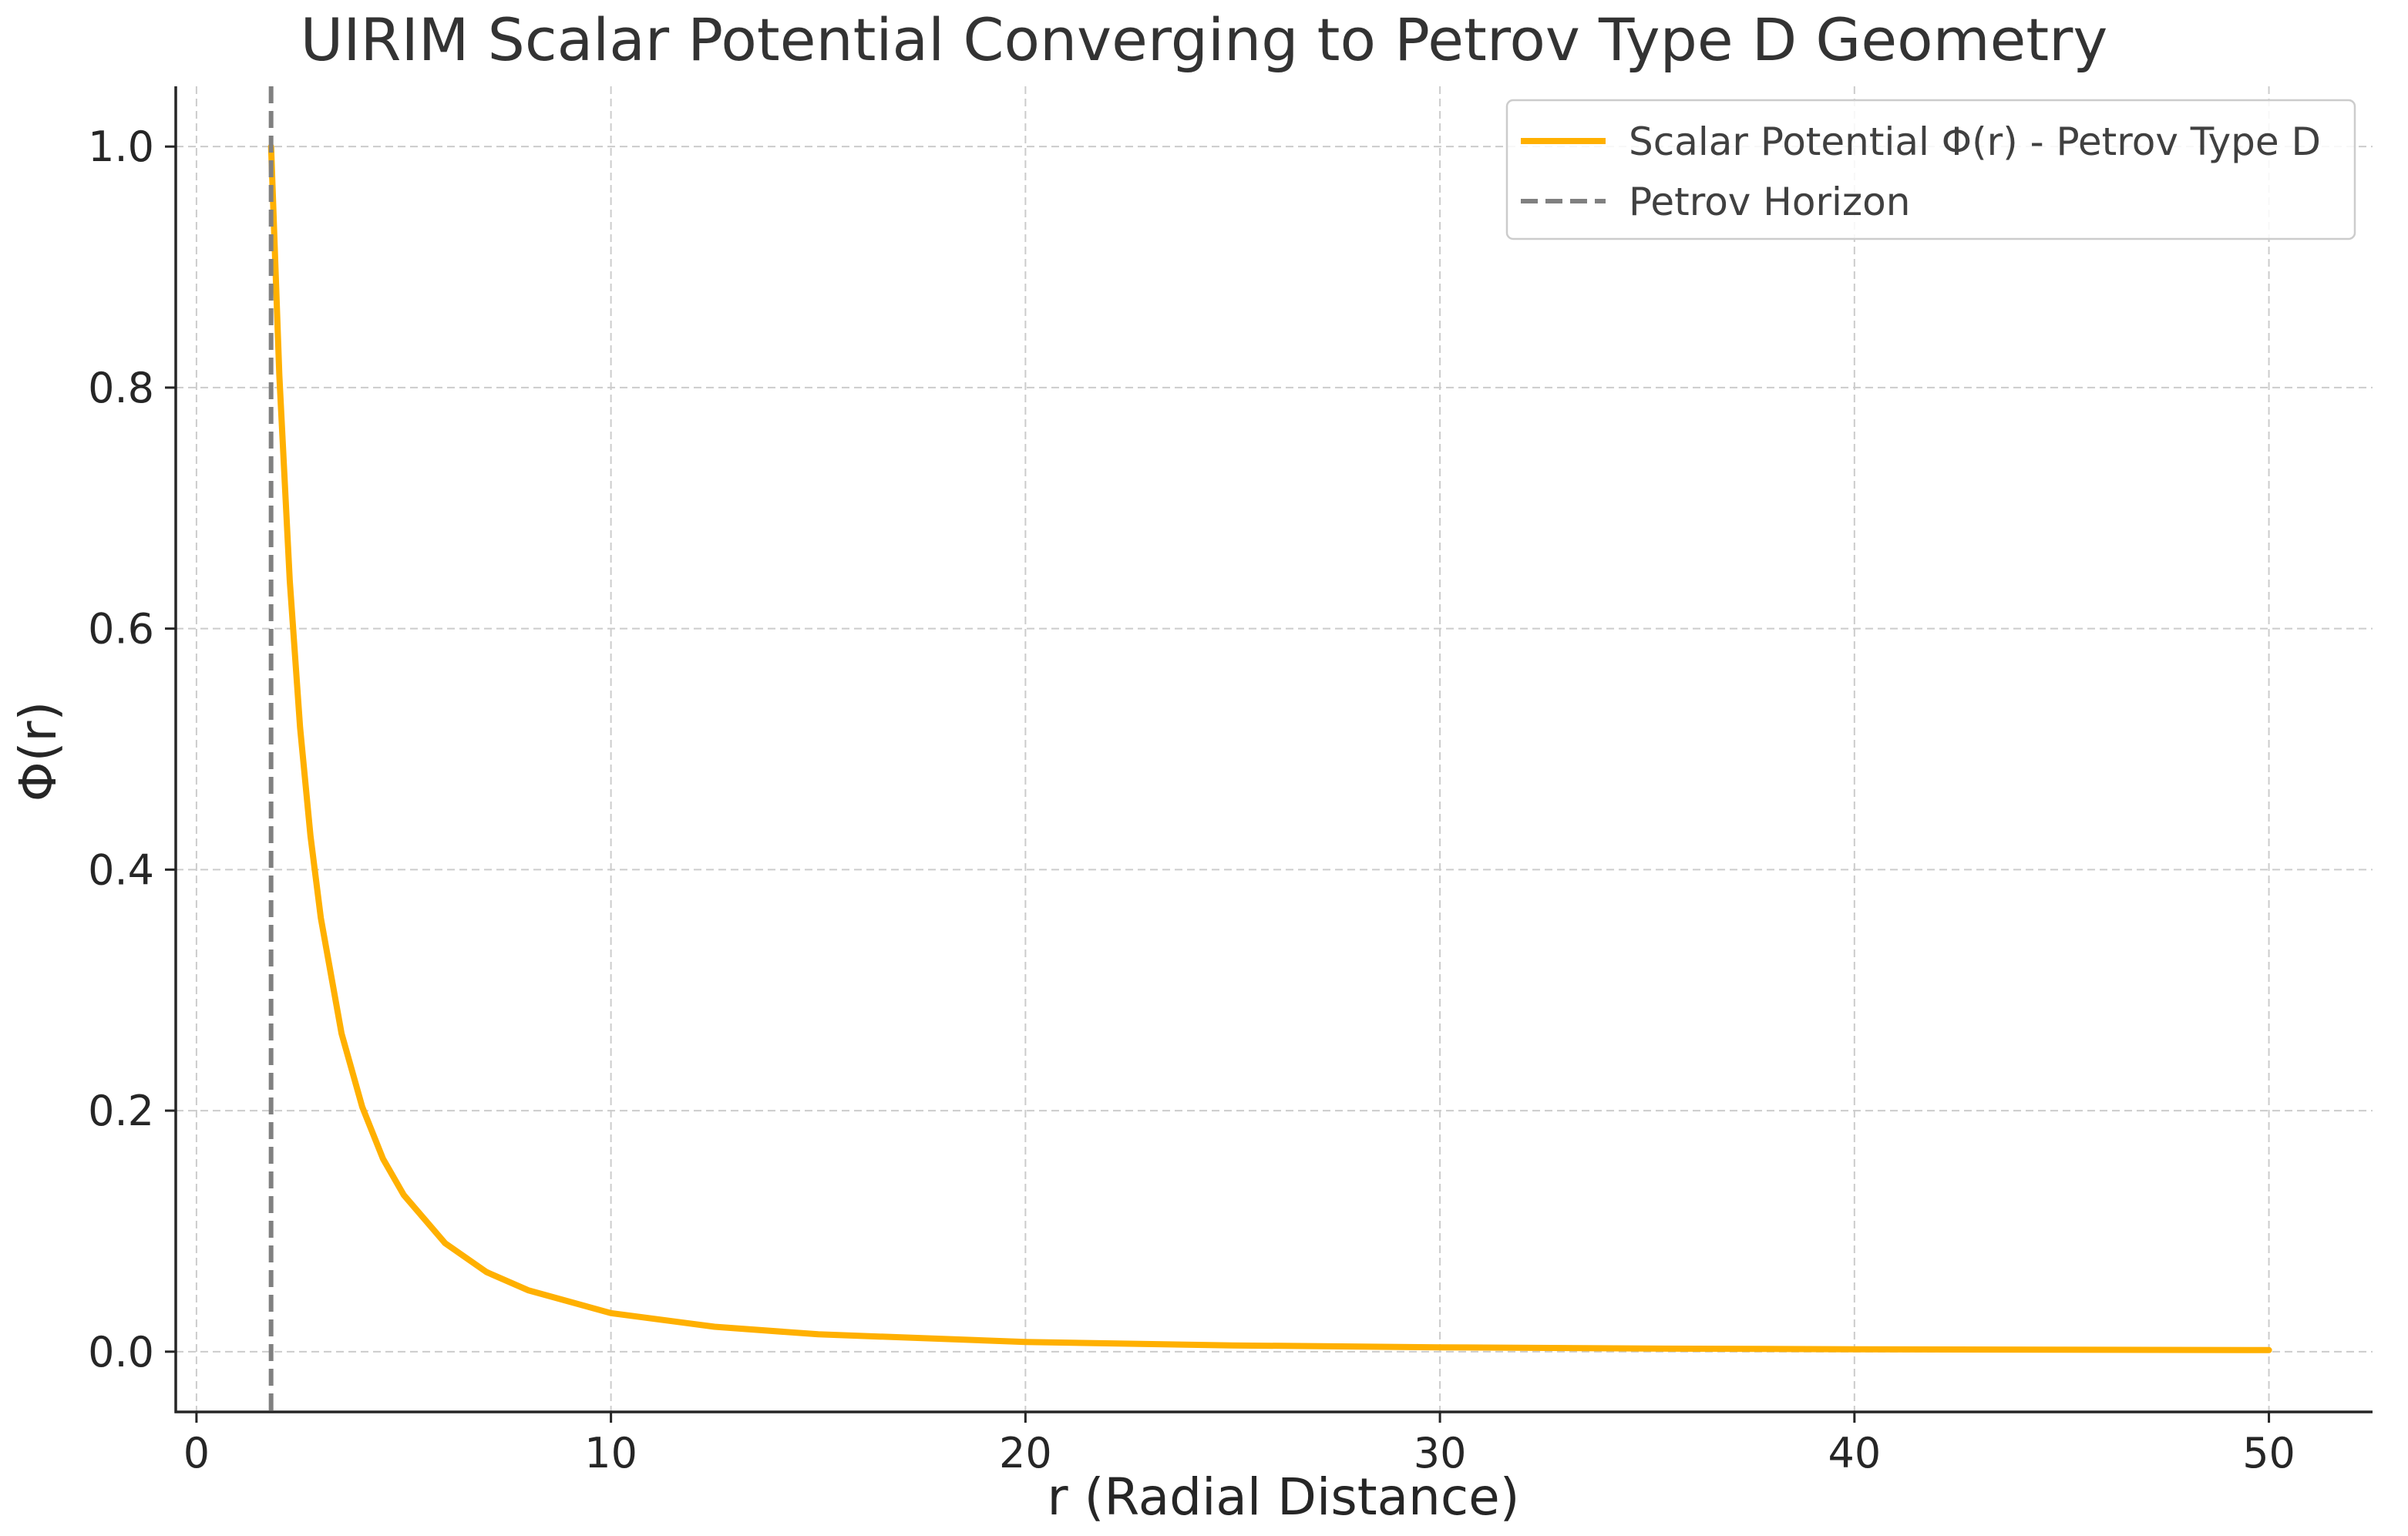 The image size is (2408, 1536). Describe the element at coordinates (1283, 1497) in the screenshot. I see `x-axis-label: r (Radial Distance)` at that location.